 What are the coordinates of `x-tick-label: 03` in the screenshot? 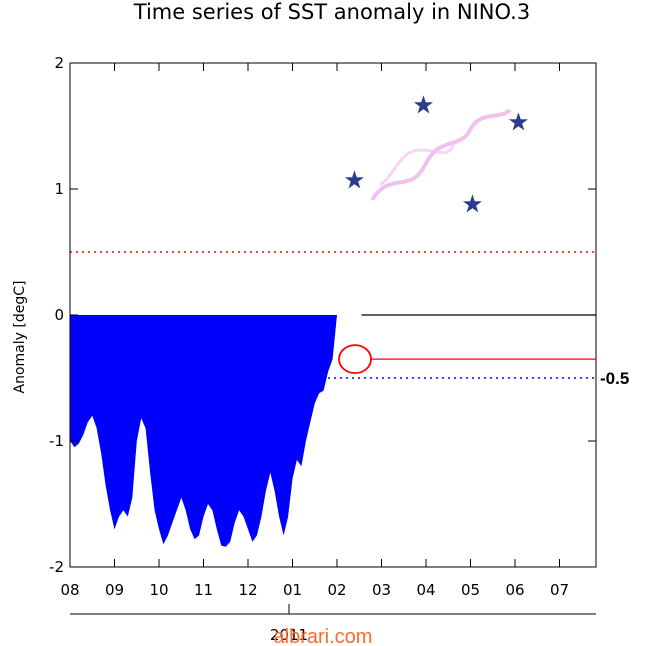 It's located at (381, 590).